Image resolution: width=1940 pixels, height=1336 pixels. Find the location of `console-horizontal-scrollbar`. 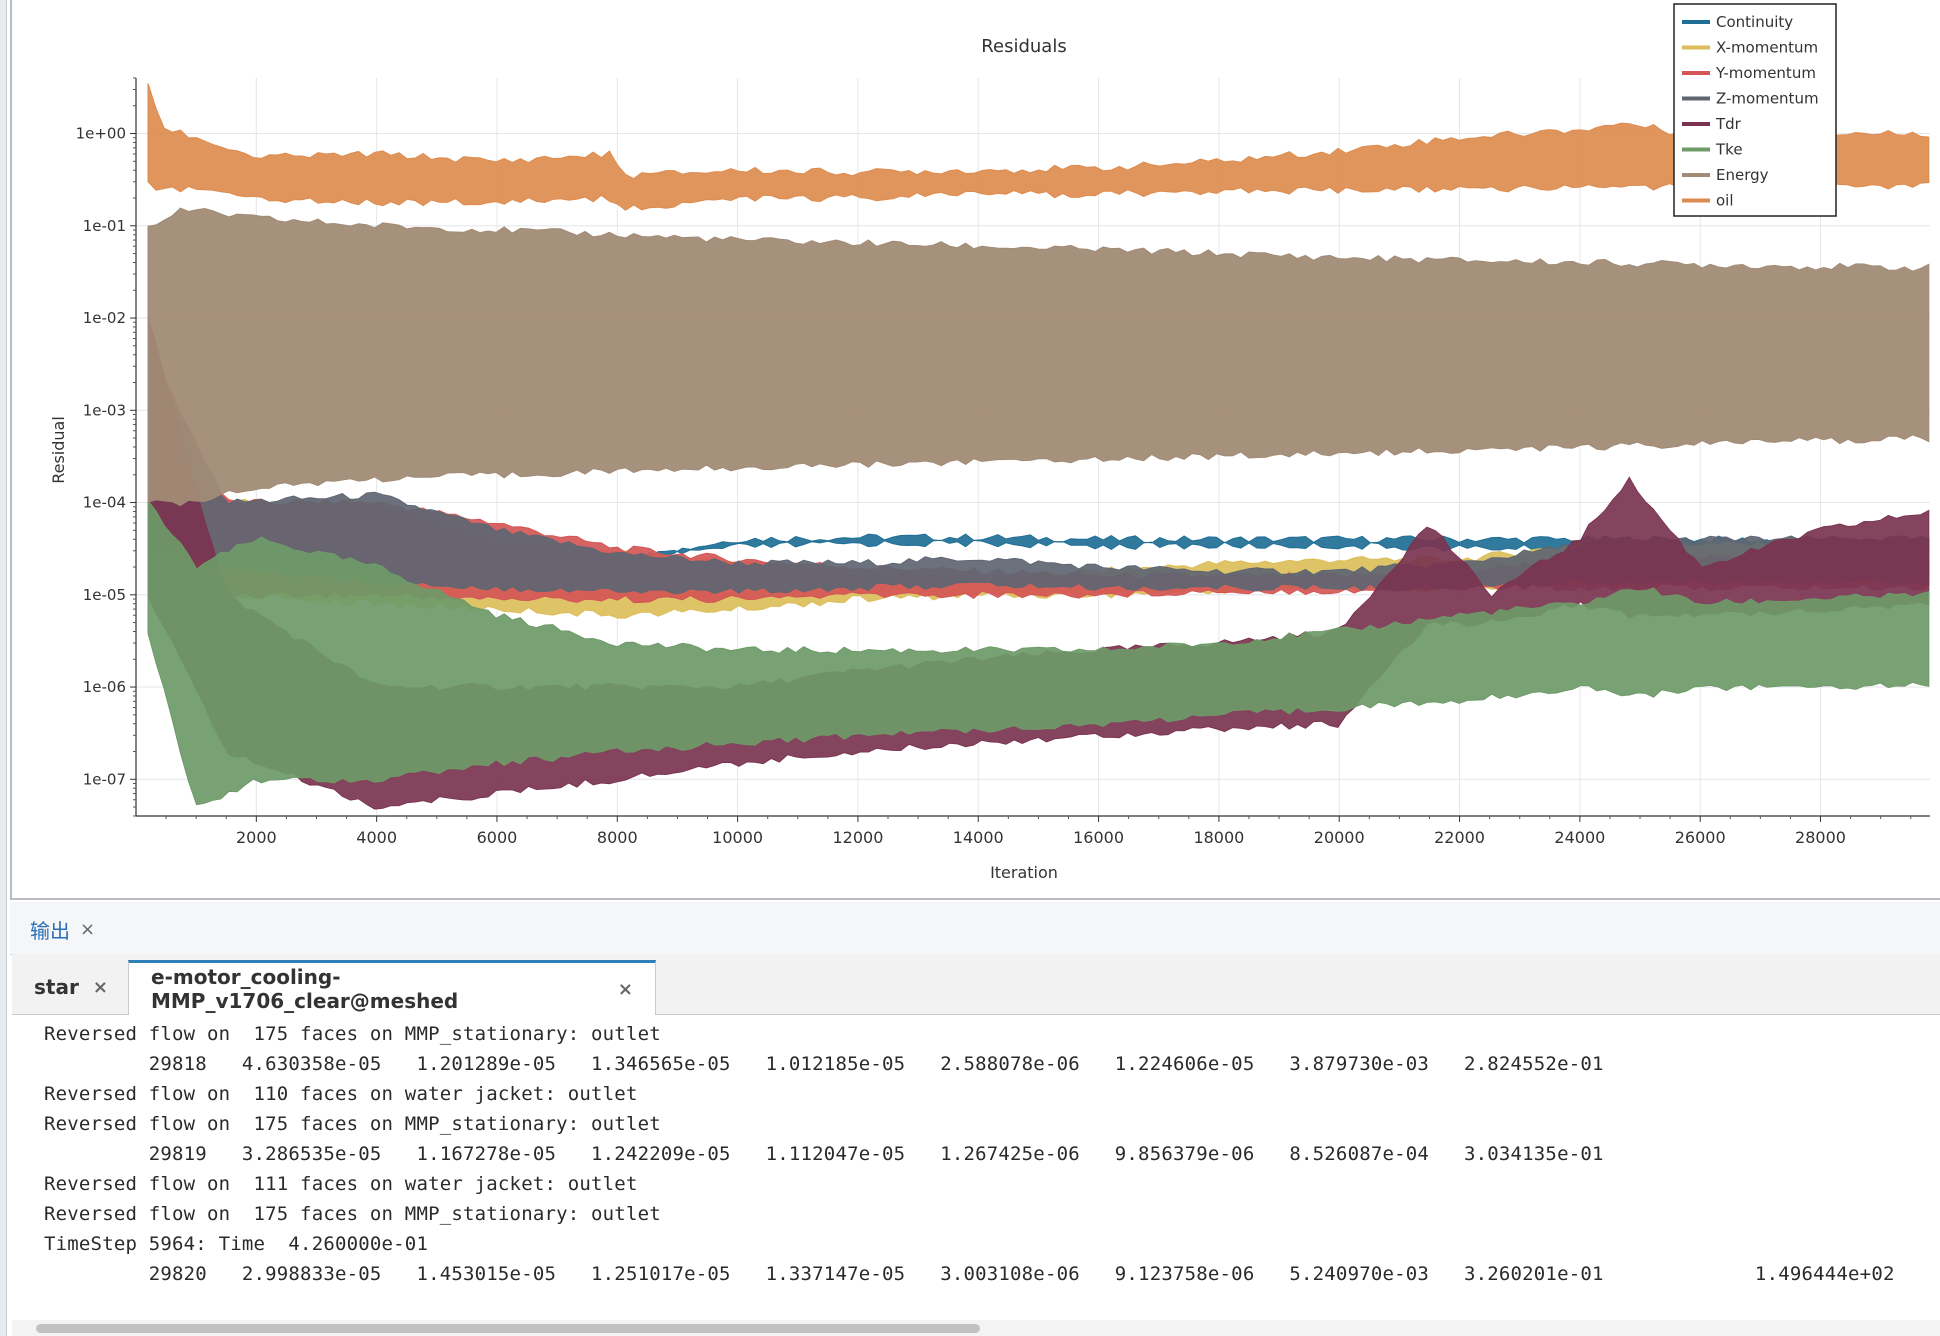

console-horizontal-scrollbar is located at coordinates (976, 1328).